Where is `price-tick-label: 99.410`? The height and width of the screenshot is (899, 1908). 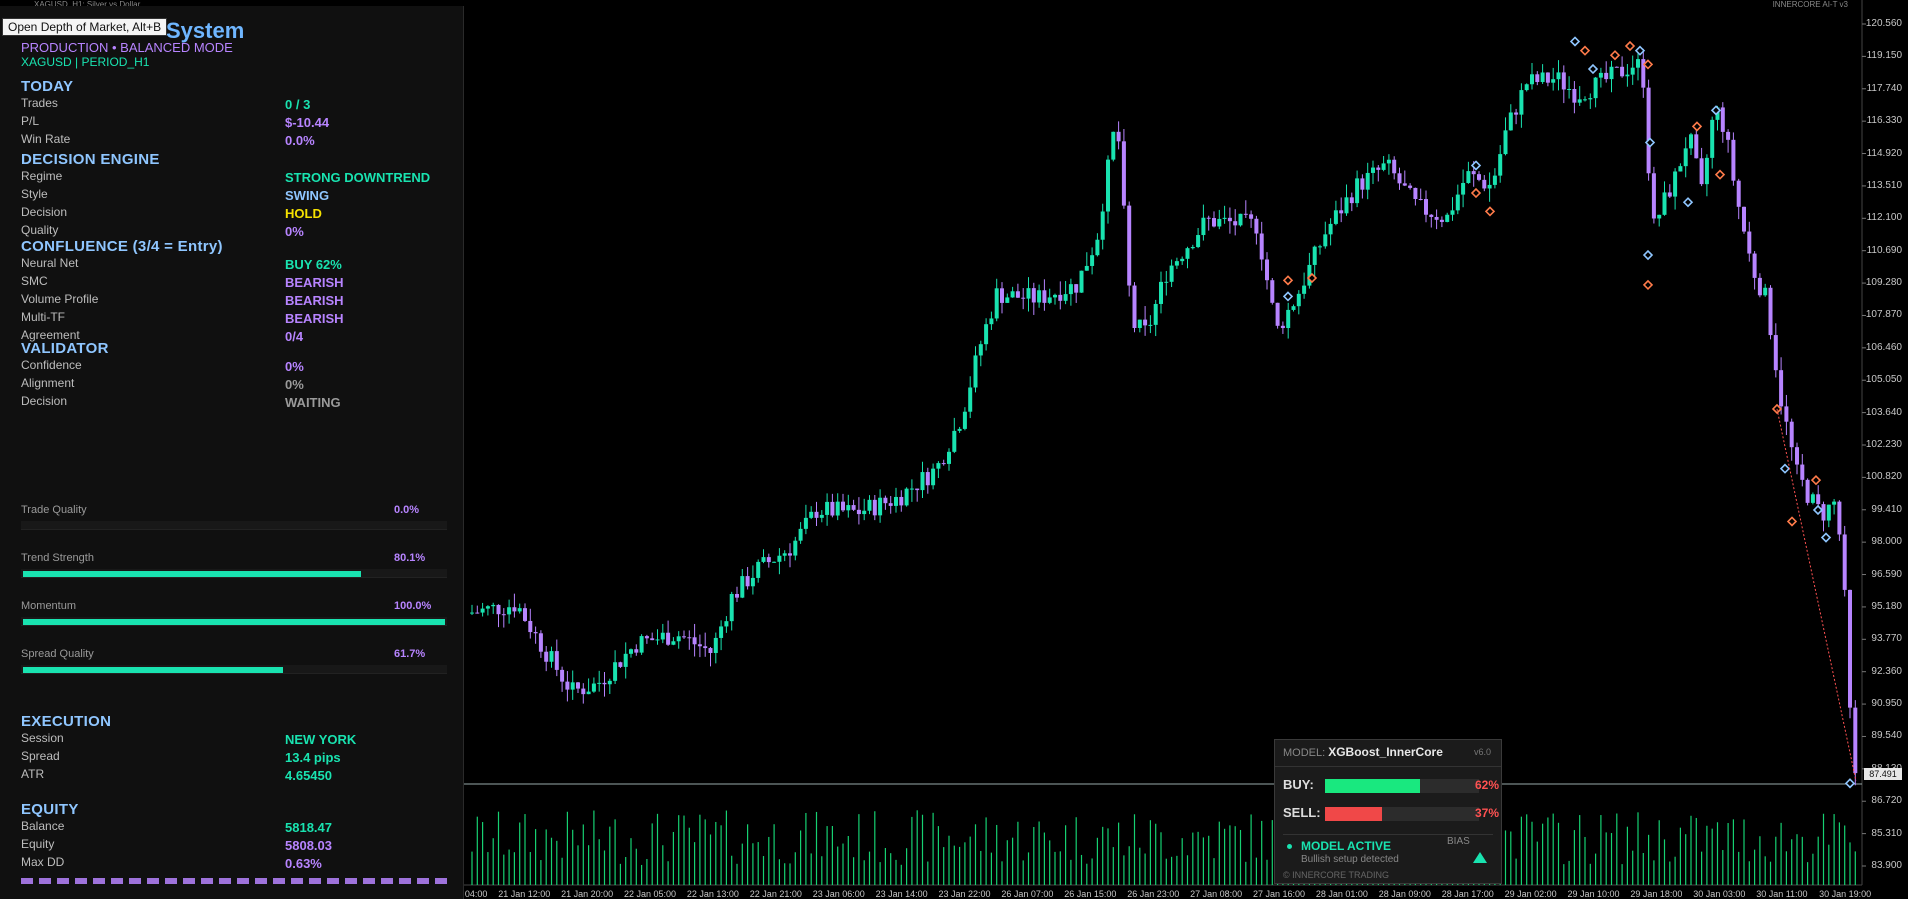
price-tick-label: 99.410 is located at coordinates (1886, 509).